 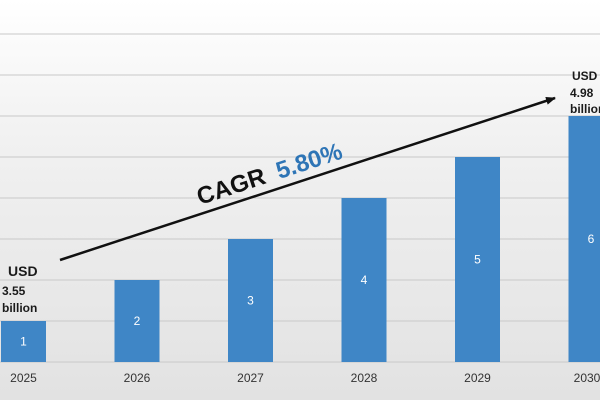 I want to click on bar-label-2028: 4, so click(x=364, y=280).